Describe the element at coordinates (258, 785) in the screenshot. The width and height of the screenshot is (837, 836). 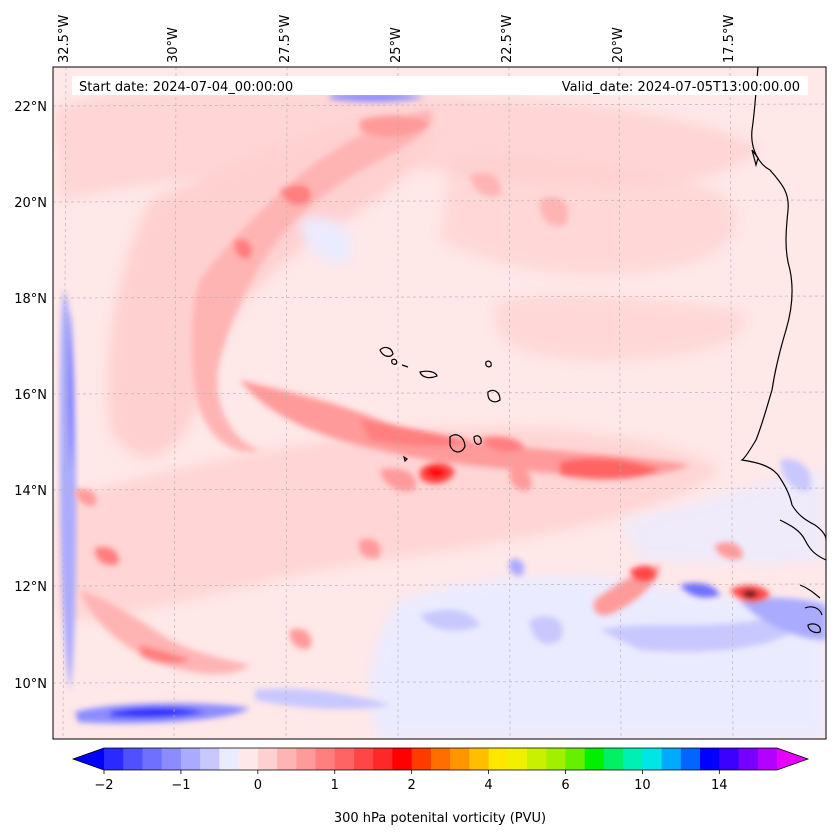
I see `colorbar-tick-label: 0` at that location.